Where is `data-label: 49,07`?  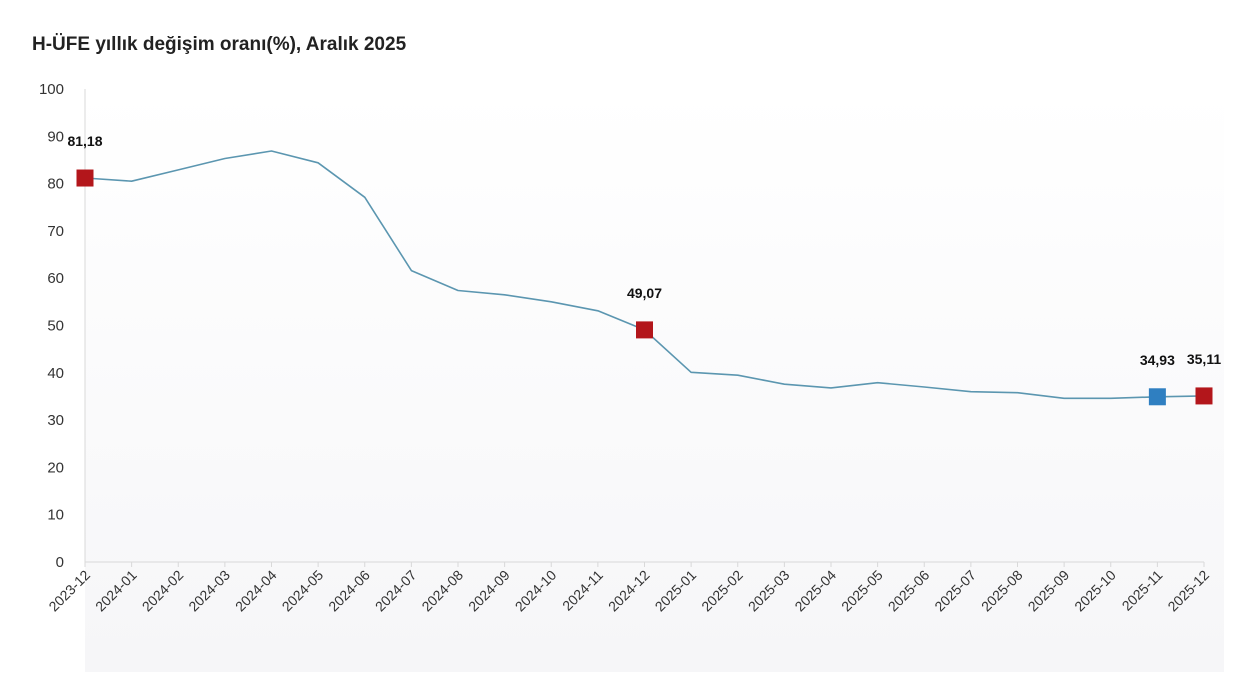
data-label: 49,07 is located at coordinates (644, 293).